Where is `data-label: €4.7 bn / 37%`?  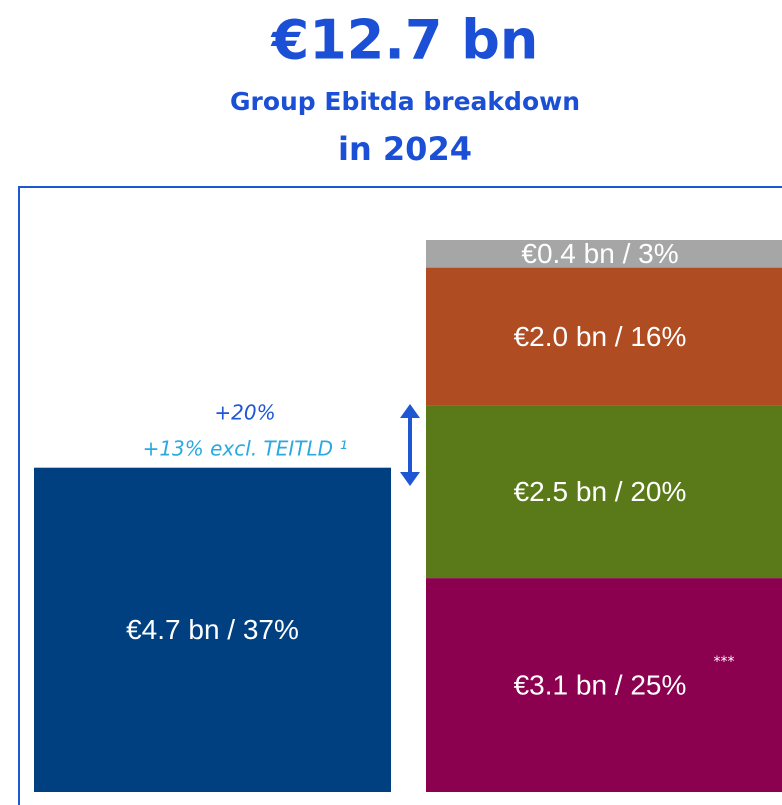
data-label: €4.7 bn / 37% is located at coordinates (212, 629).